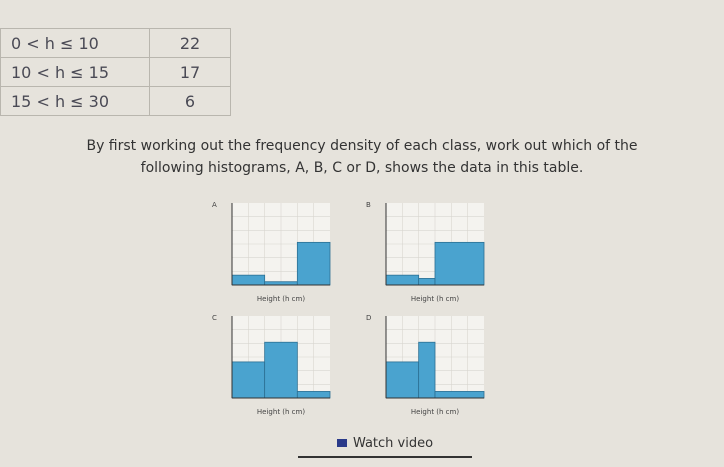  I want to click on histogram: C Height (h cm), so click(271, 365).